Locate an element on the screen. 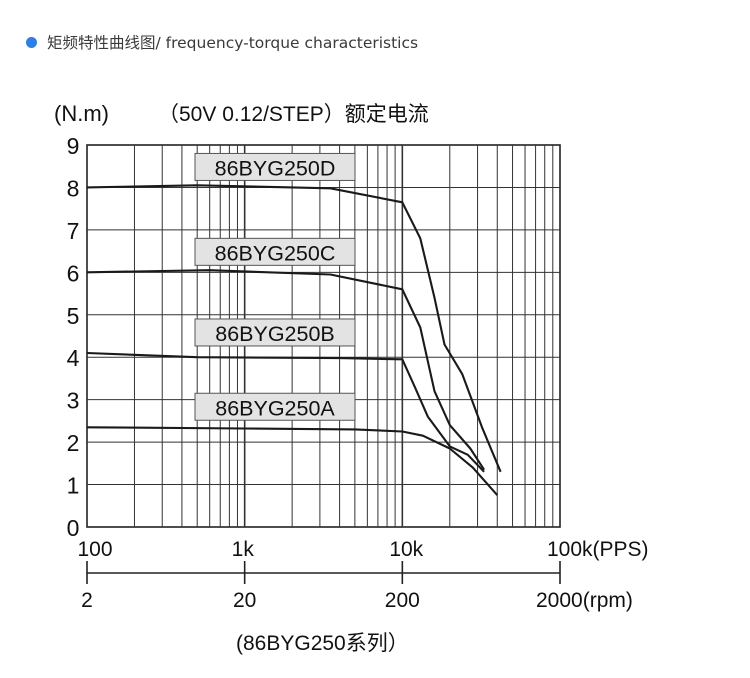  series-label: 86BYG250D is located at coordinates (275, 168).